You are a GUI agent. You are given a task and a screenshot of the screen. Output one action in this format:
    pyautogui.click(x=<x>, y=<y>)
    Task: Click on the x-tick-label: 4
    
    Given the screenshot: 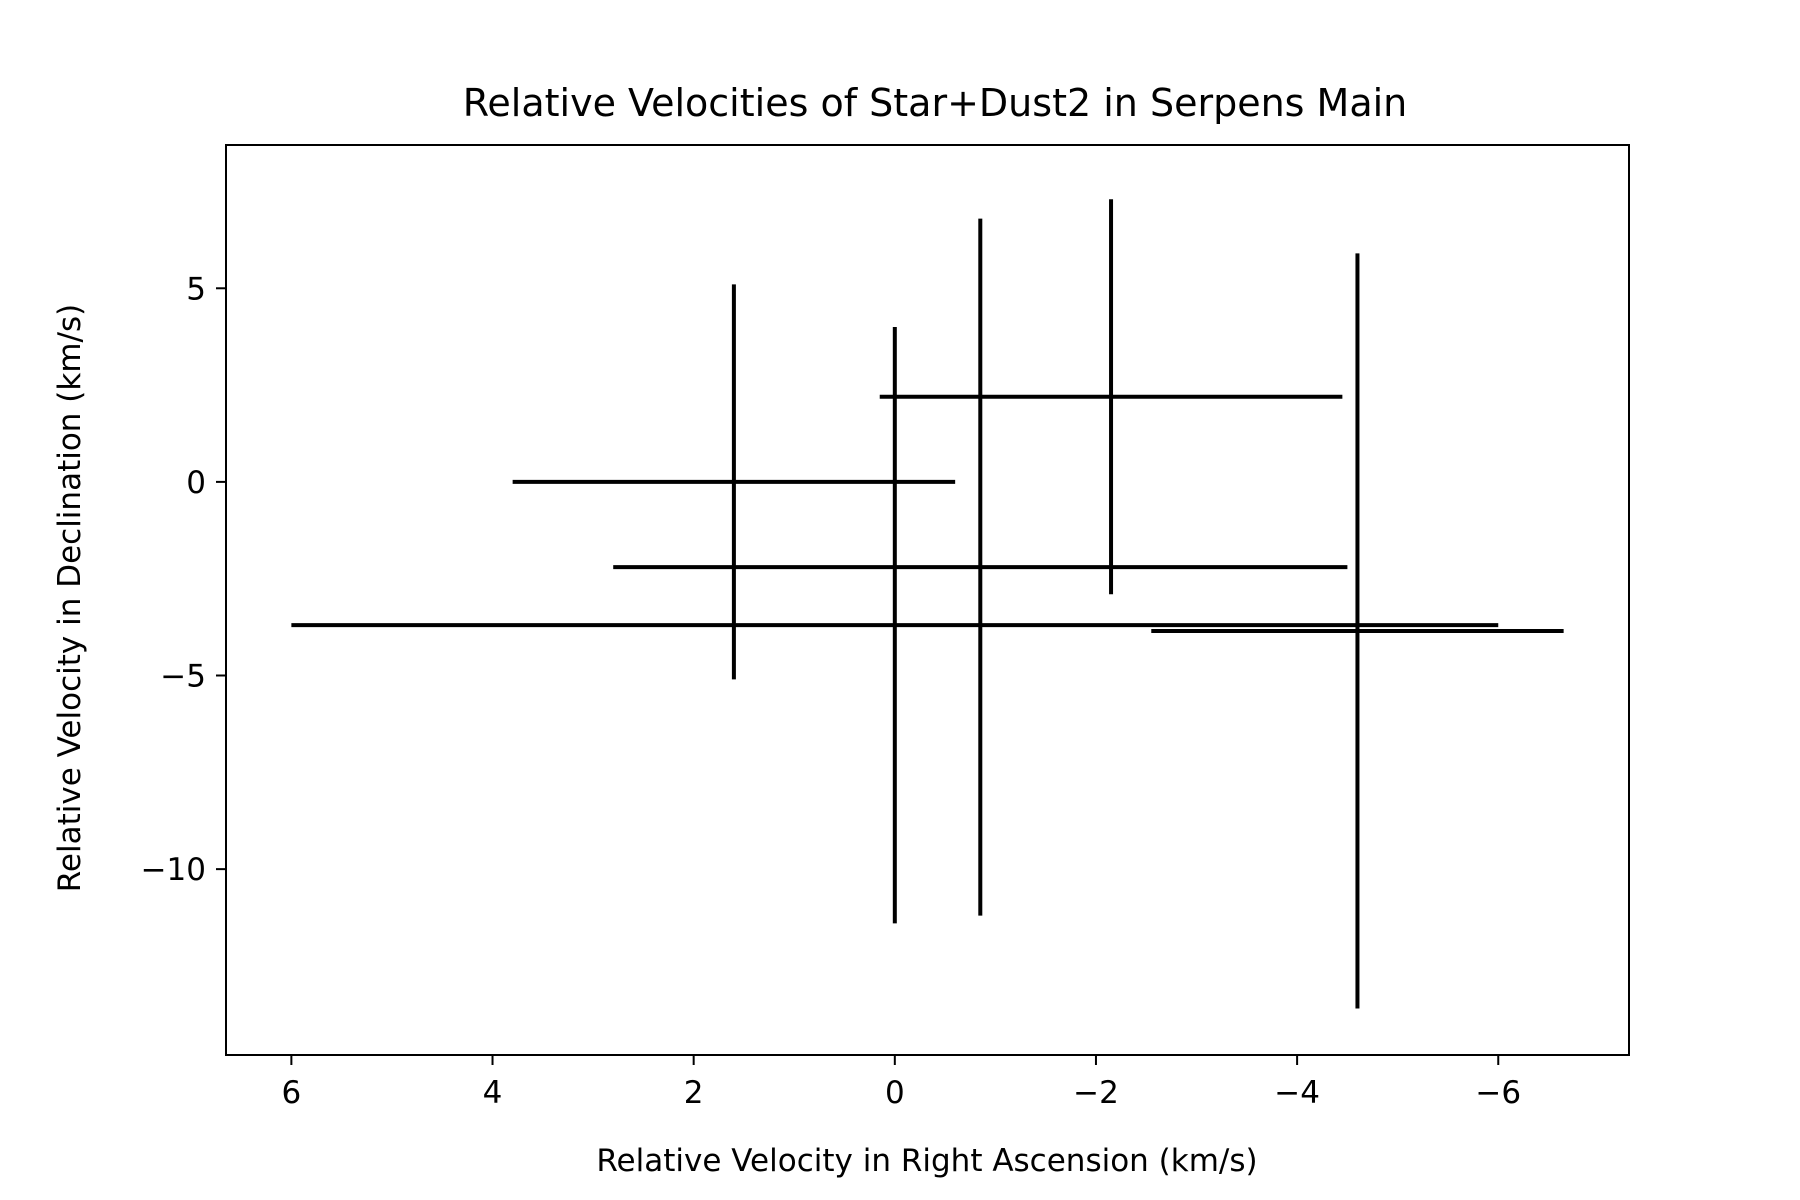 What is the action you would take?
    pyautogui.click(x=493, y=1093)
    